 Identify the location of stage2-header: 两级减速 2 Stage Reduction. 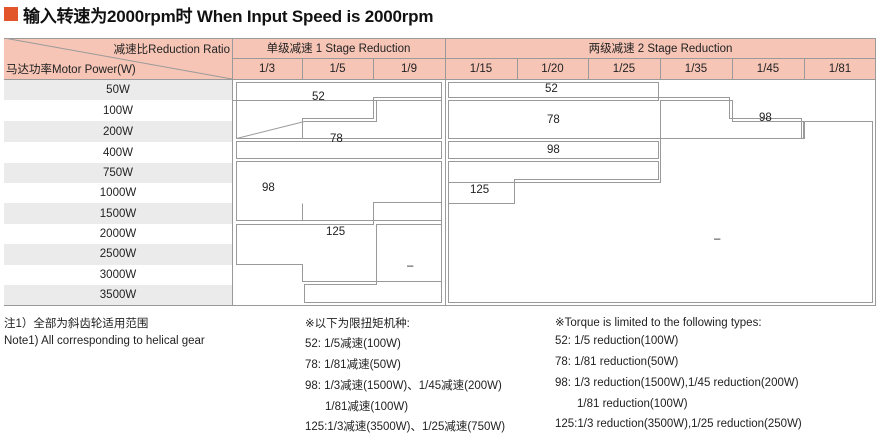
(660, 49).